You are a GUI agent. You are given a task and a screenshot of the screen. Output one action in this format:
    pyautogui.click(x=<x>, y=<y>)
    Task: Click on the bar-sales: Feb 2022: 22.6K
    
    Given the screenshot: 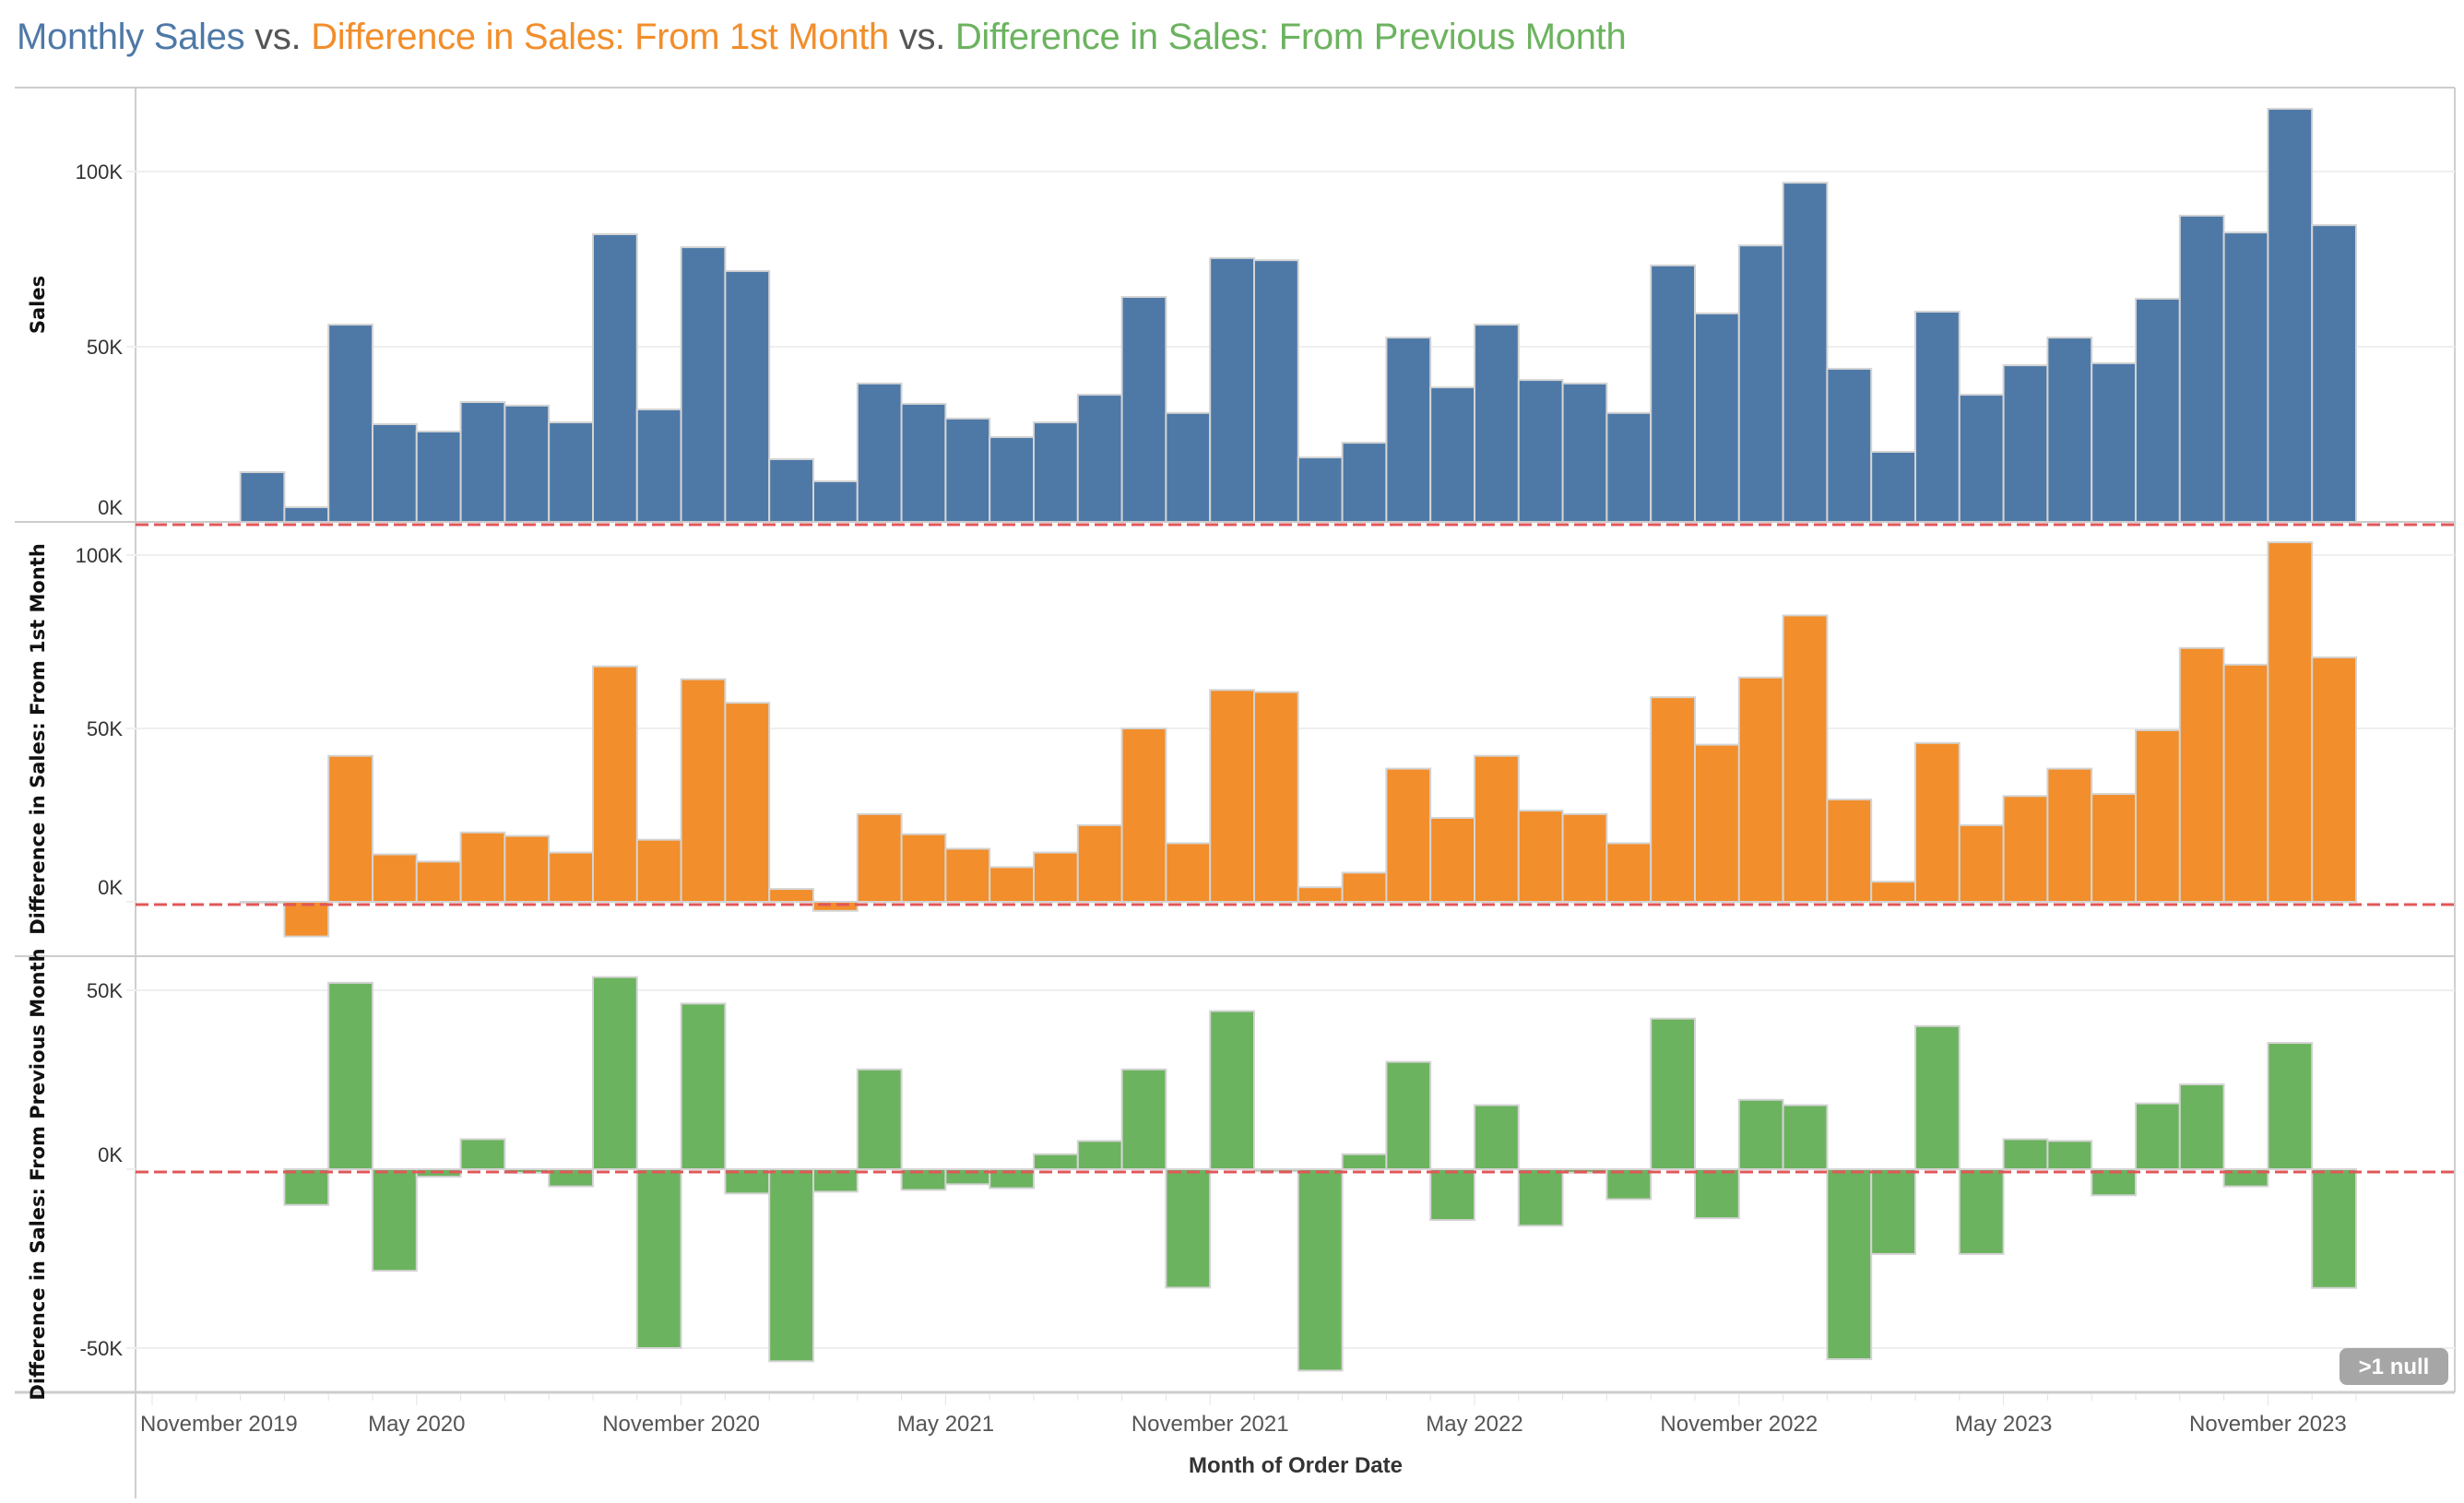 What is the action you would take?
    pyautogui.click(x=1365, y=482)
    